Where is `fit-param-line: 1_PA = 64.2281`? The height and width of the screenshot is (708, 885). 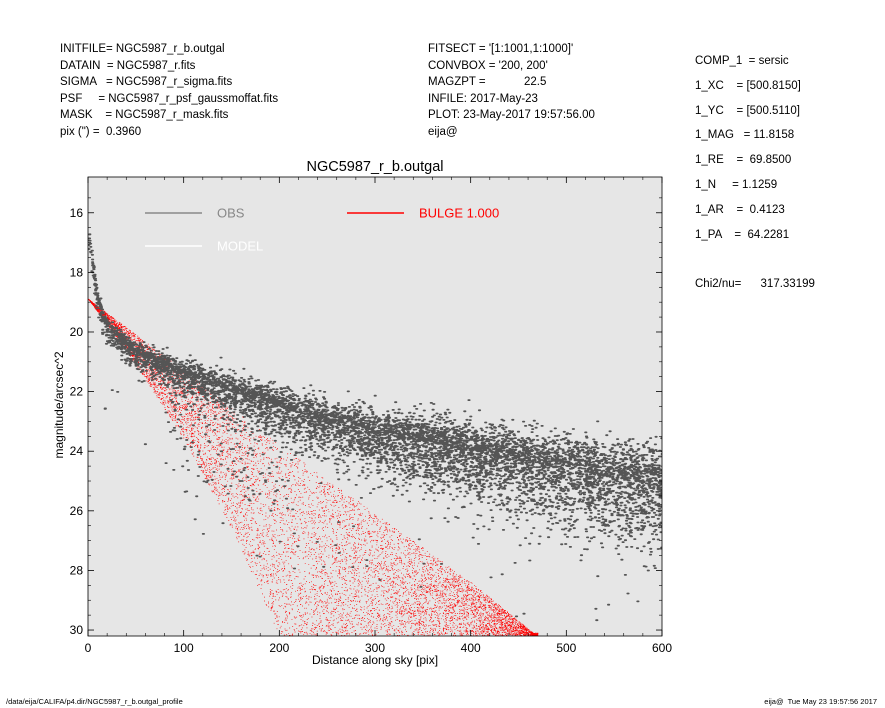 fit-param-line: 1_PA = 64.2281 is located at coordinates (742, 234).